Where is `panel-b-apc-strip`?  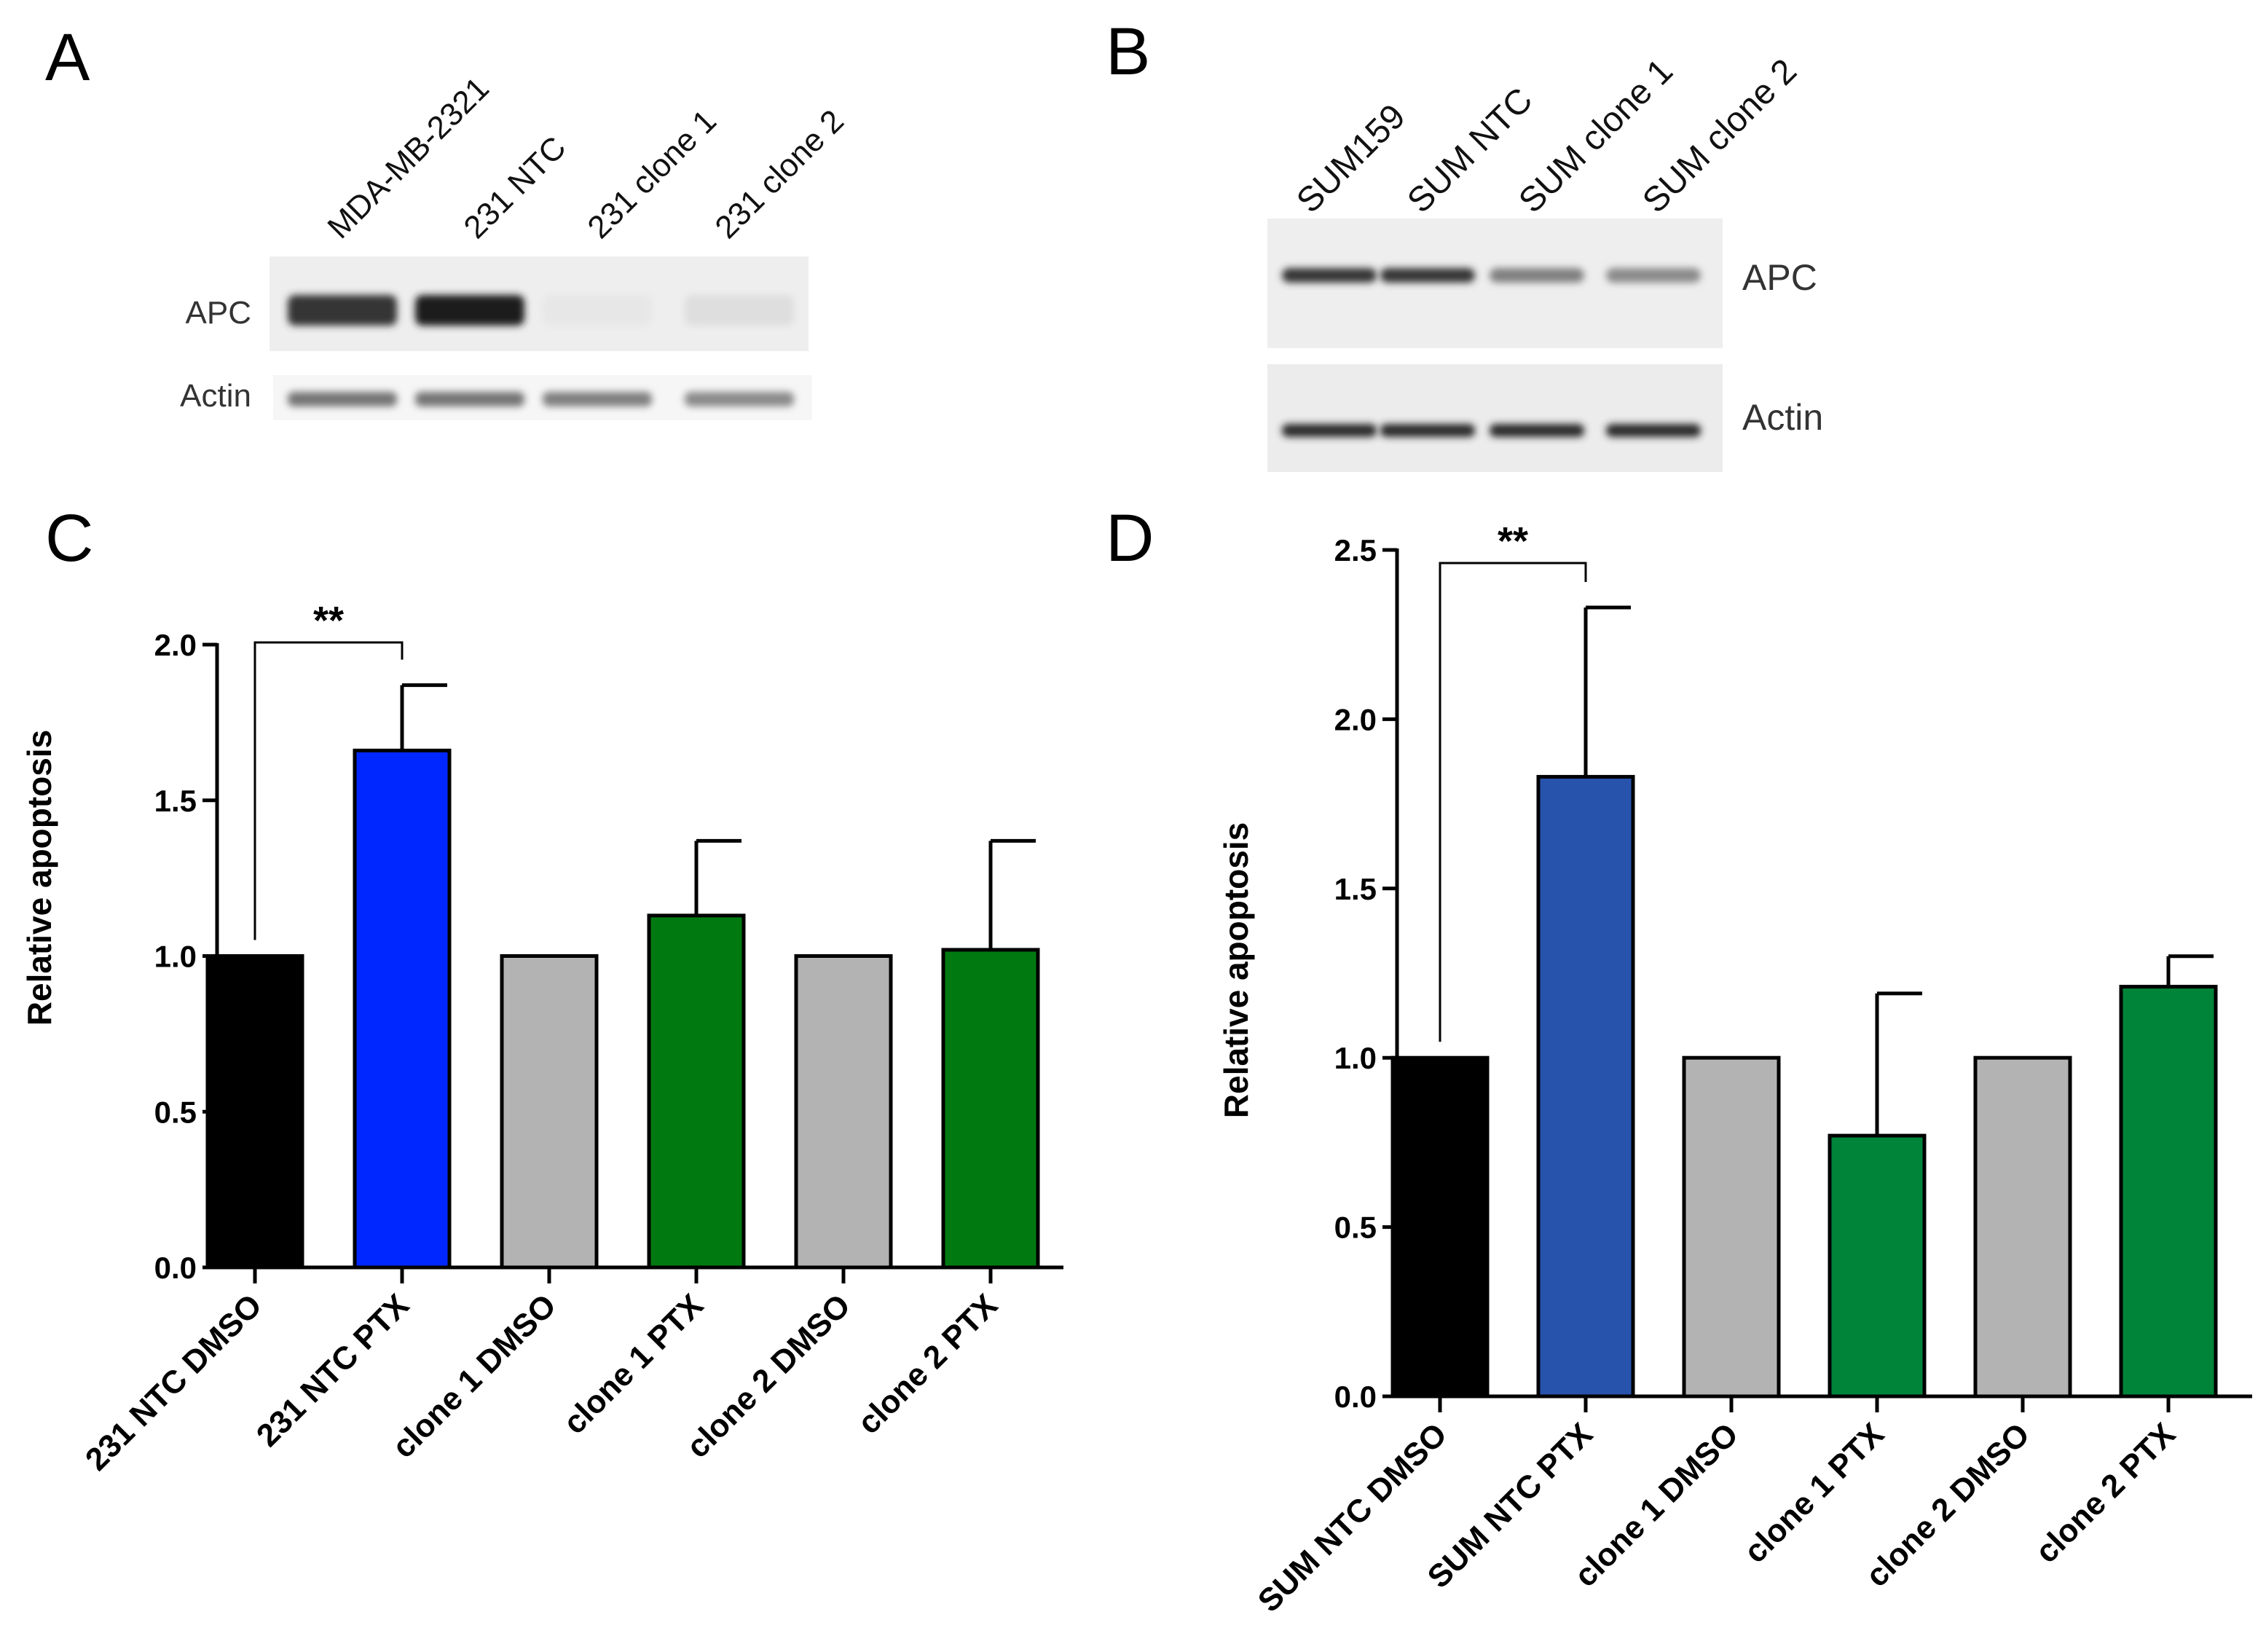 panel-b-apc-strip is located at coordinates (1495, 283).